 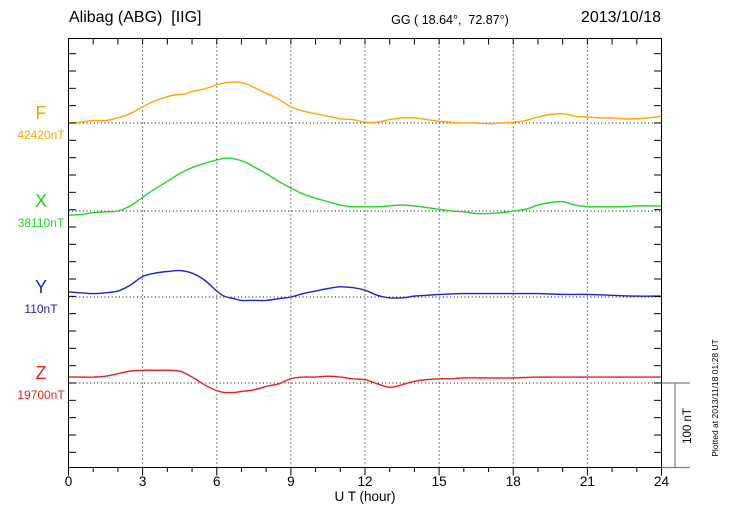 What do you see at coordinates (291, 481) in the screenshot?
I see `x-tick-label: 9` at bounding box center [291, 481].